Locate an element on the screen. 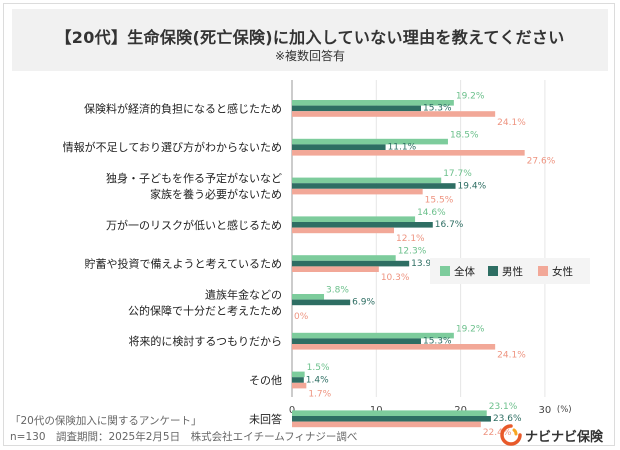 The width and height of the screenshot is (620, 450). footer-details: n=130 調査期間：2025年2月5日 株式会社エイチームフィナジー調べ is located at coordinates (184, 437).